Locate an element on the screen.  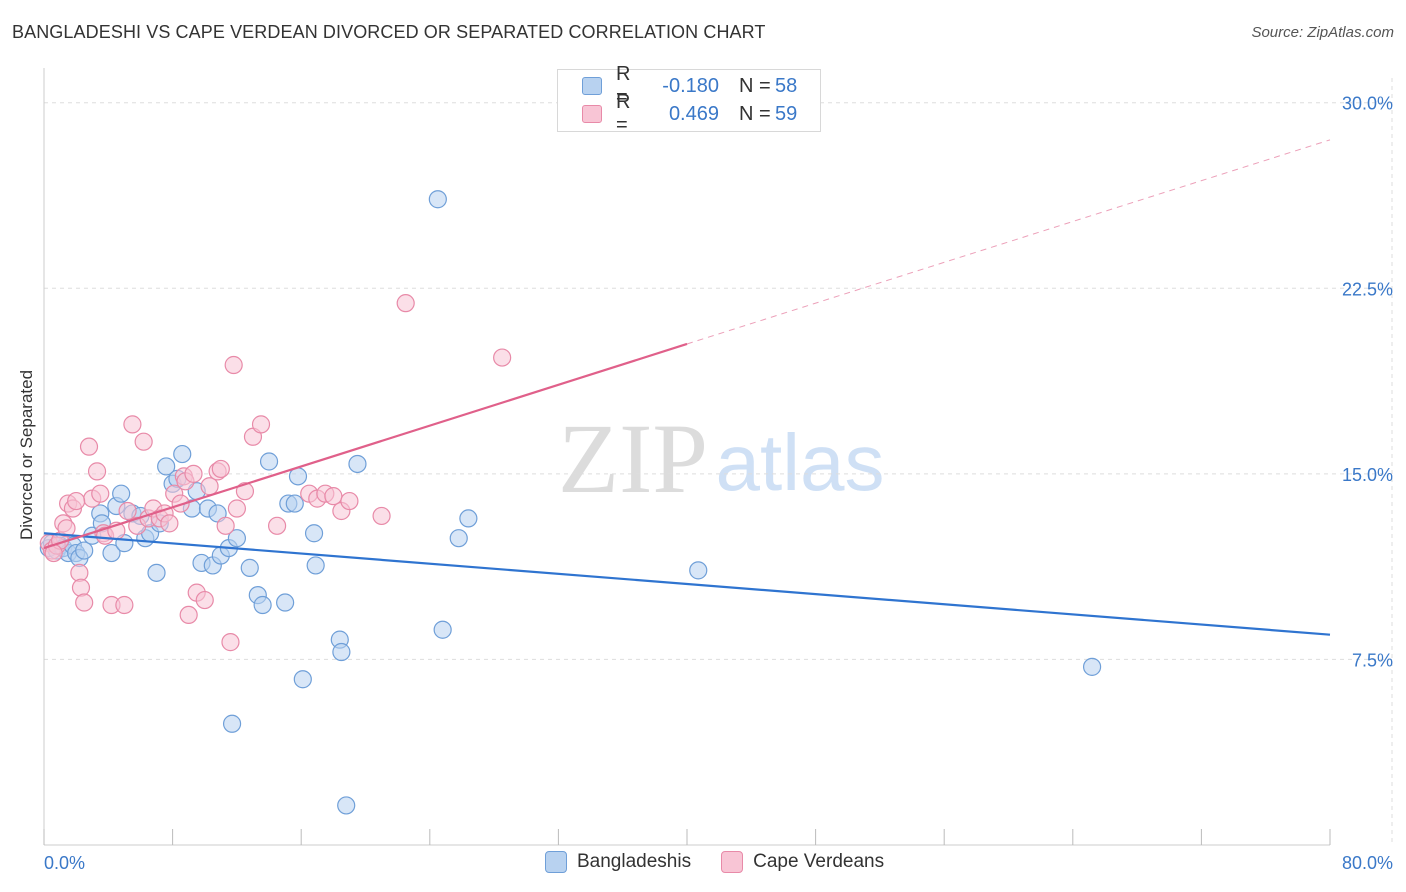
stats-legend: R = -0.180 N = 58 R = 0.469 N = 59 is located at coordinates (689, 99).